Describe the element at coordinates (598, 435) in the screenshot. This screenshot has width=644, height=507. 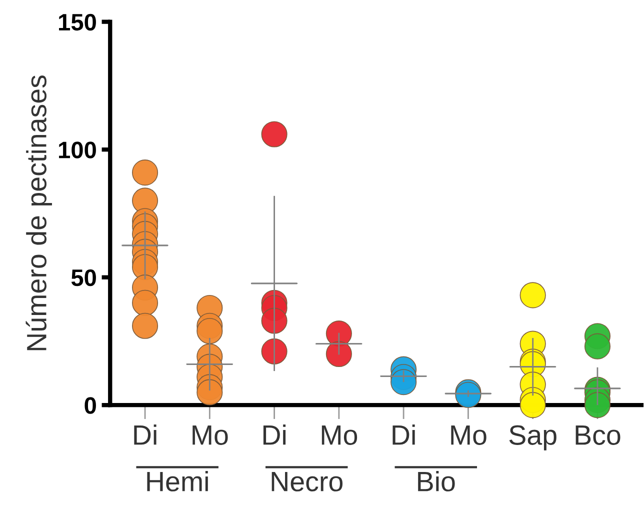
I see `x-tick-label: Bco` at that location.